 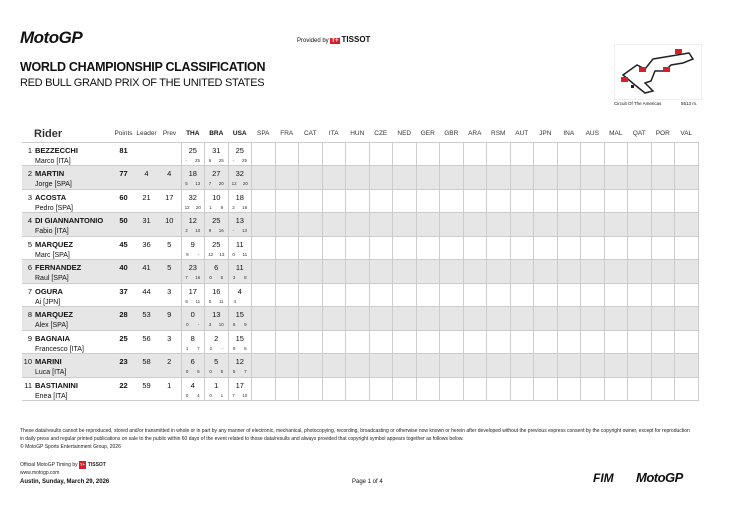 What do you see at coordinates (169, 224) in the screenshot?
I see `gap-prev: 10` at bounding box center [169, 224].